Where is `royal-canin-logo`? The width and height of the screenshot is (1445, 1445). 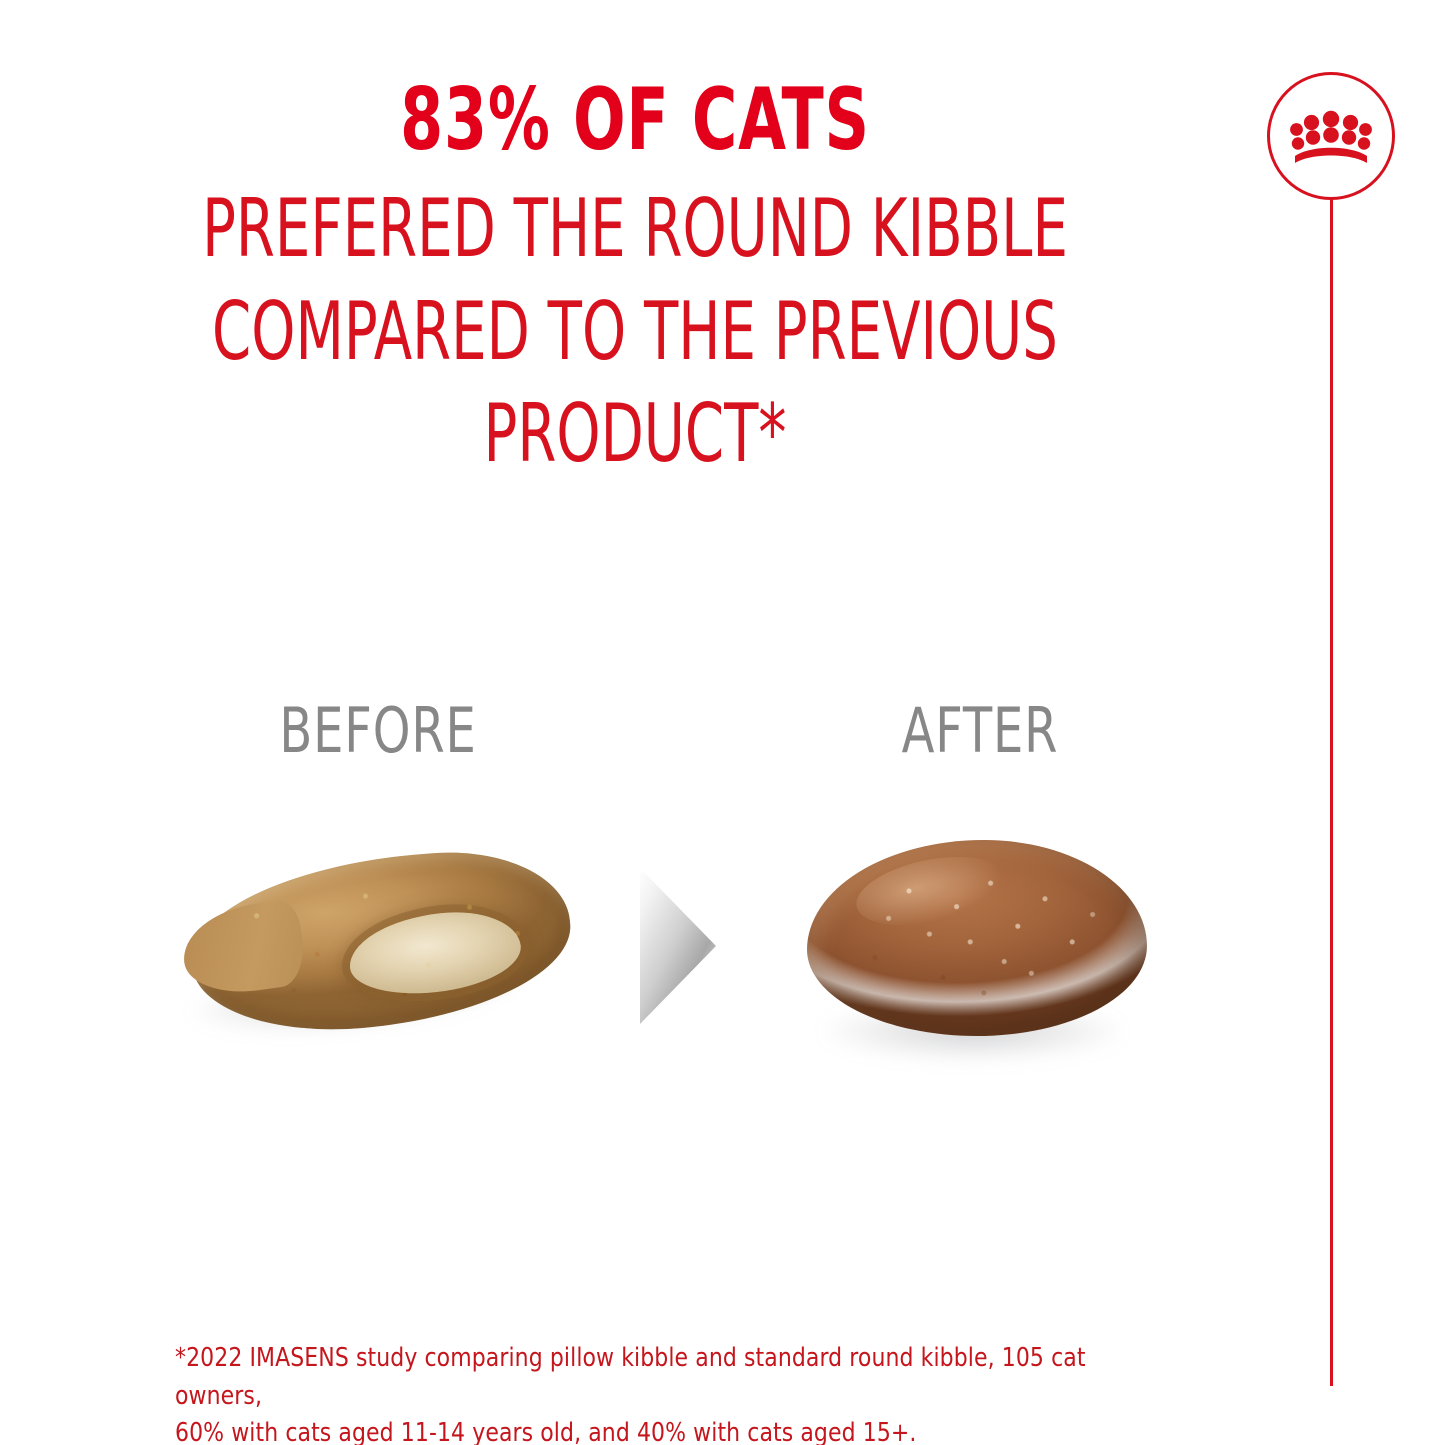 royal-canin-logo is located at coordinates (1331, 136).